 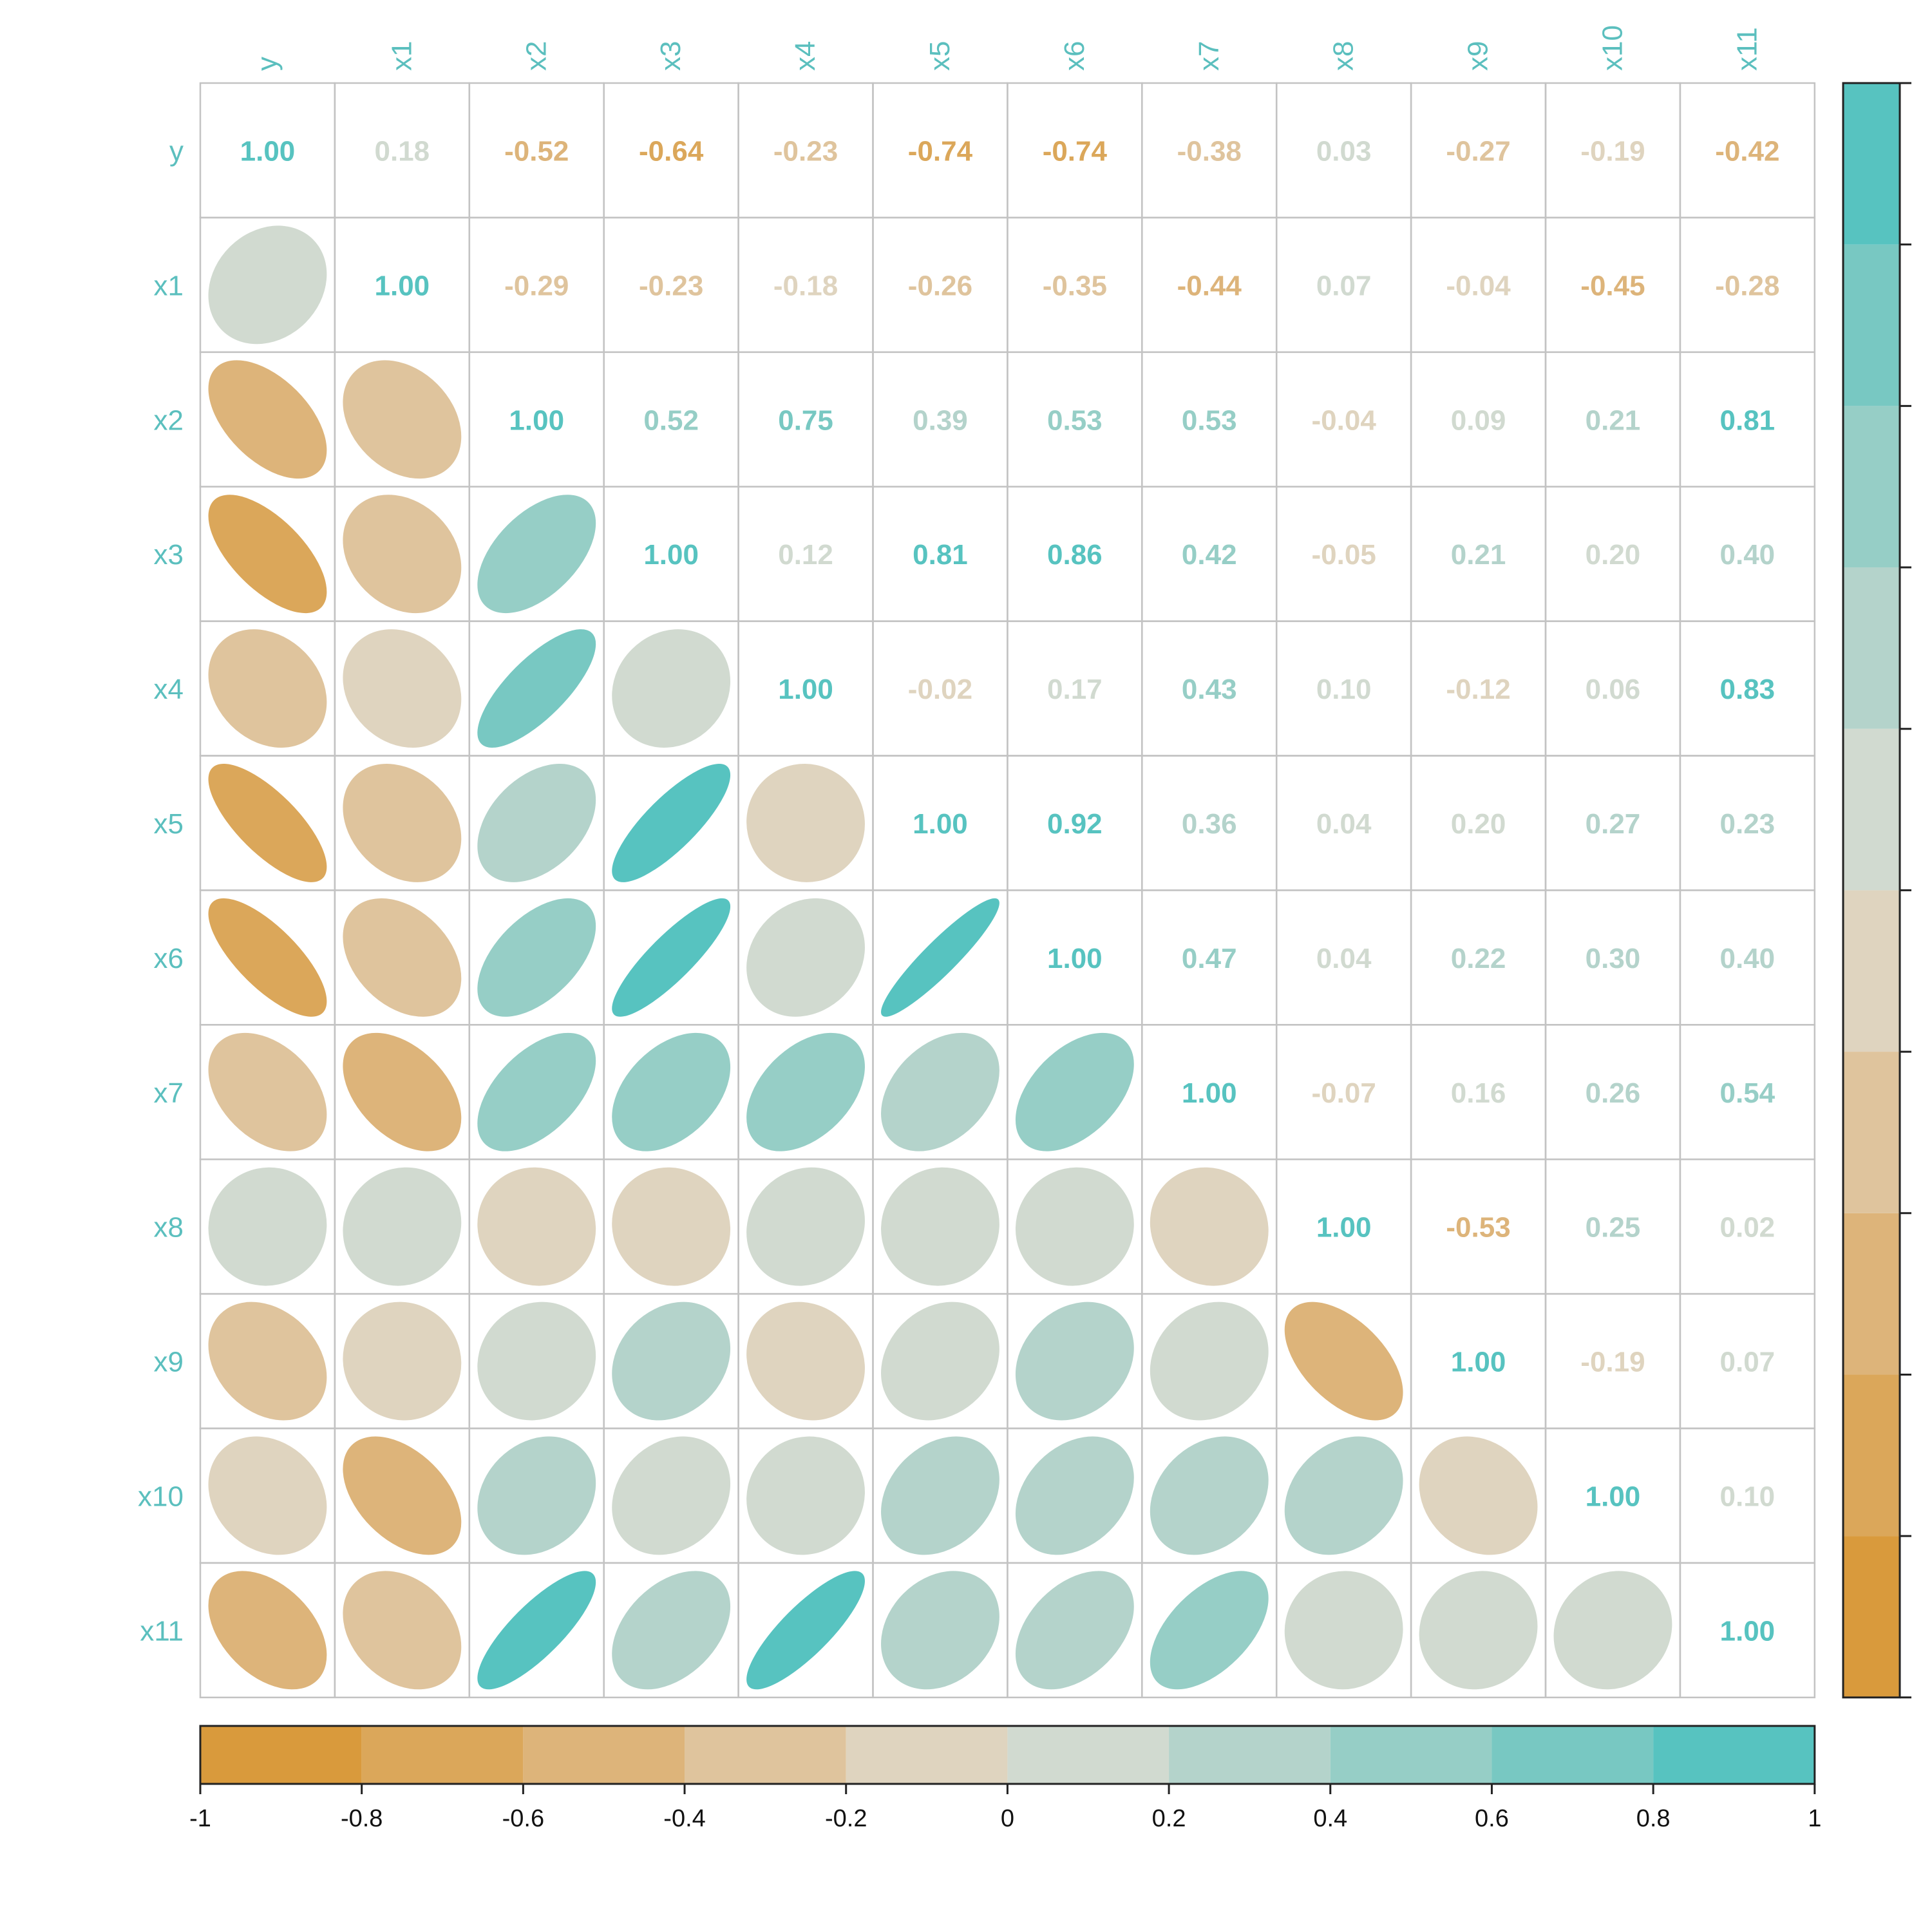 I want to click on column-label: x1, so click(x=401, y=56).